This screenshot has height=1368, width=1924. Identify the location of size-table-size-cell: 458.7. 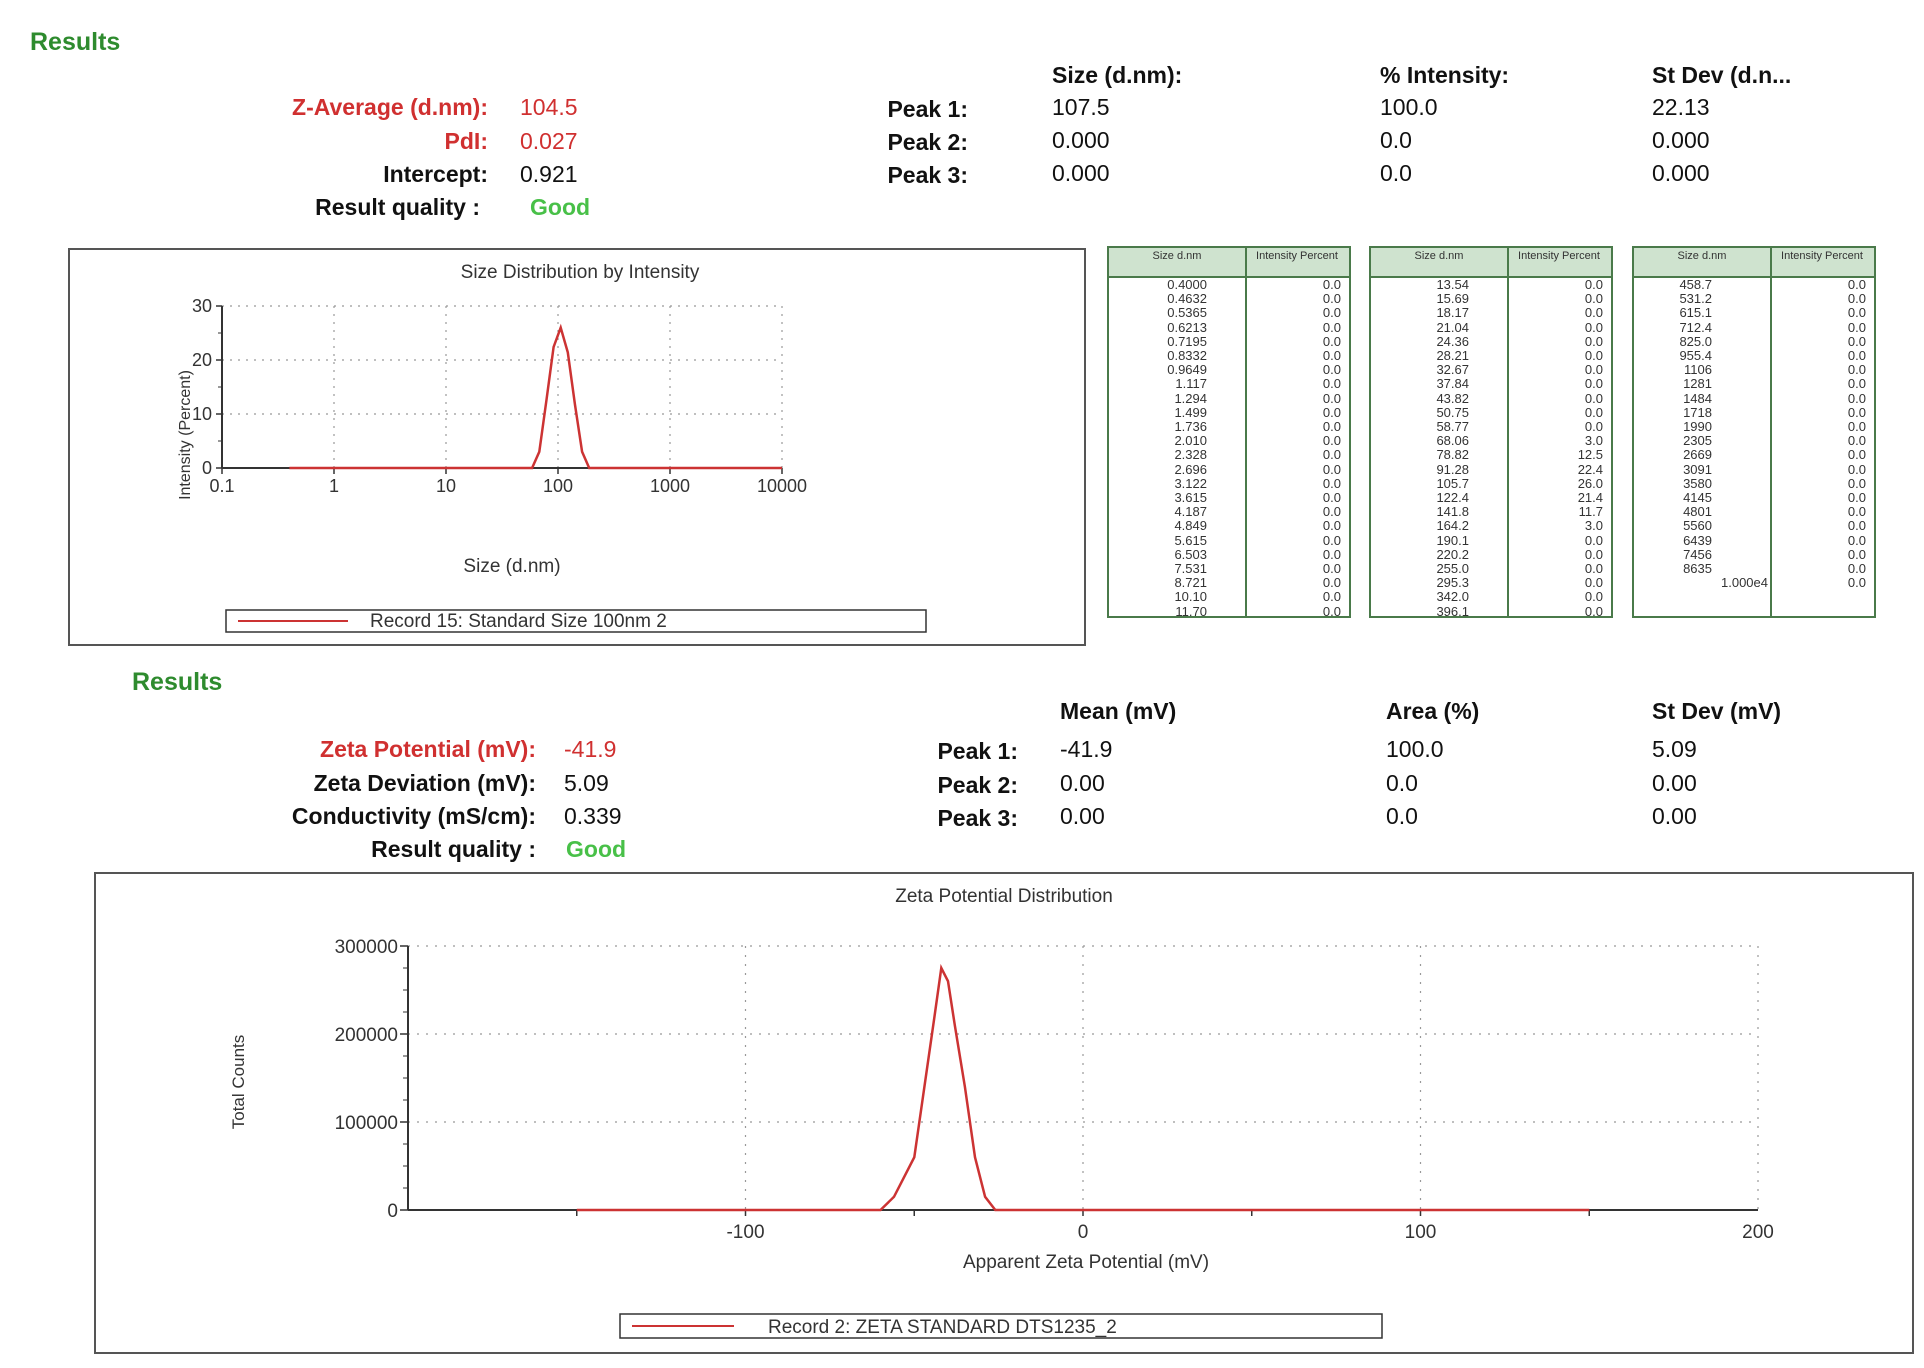
(1695, 284).